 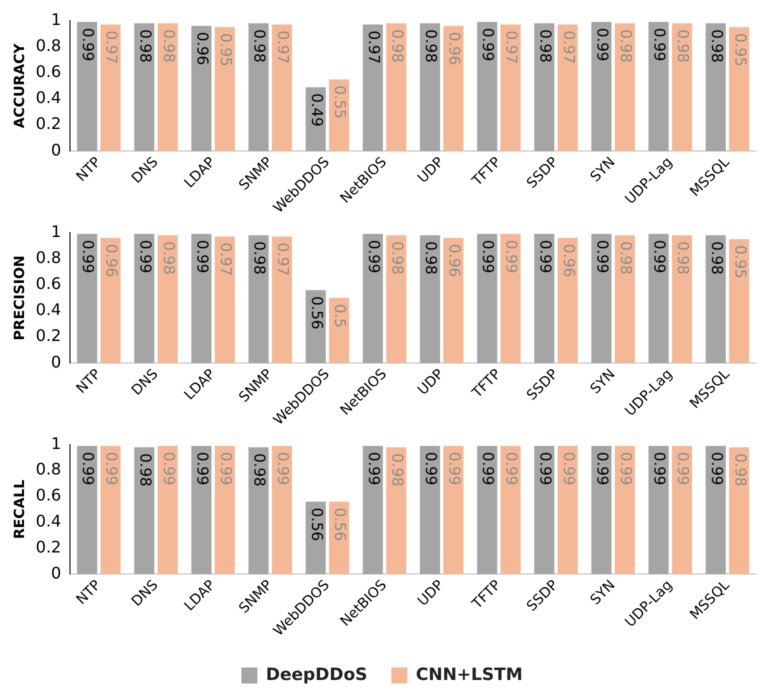 I want to click on y-axis-title: PRECISION, so click(x=20, y=297).